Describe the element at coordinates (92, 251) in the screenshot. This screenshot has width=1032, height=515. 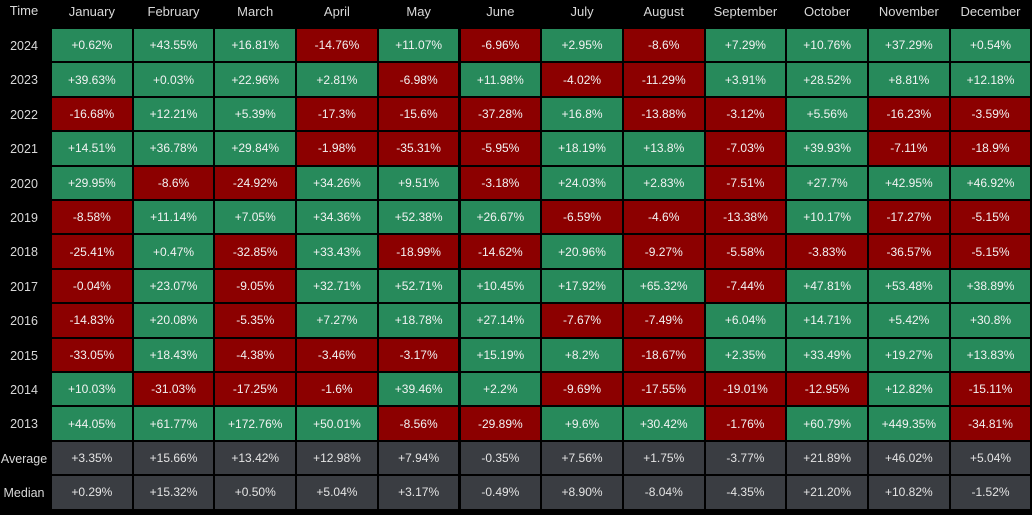
I see `heatmap-cell: -25.41%` at that location.